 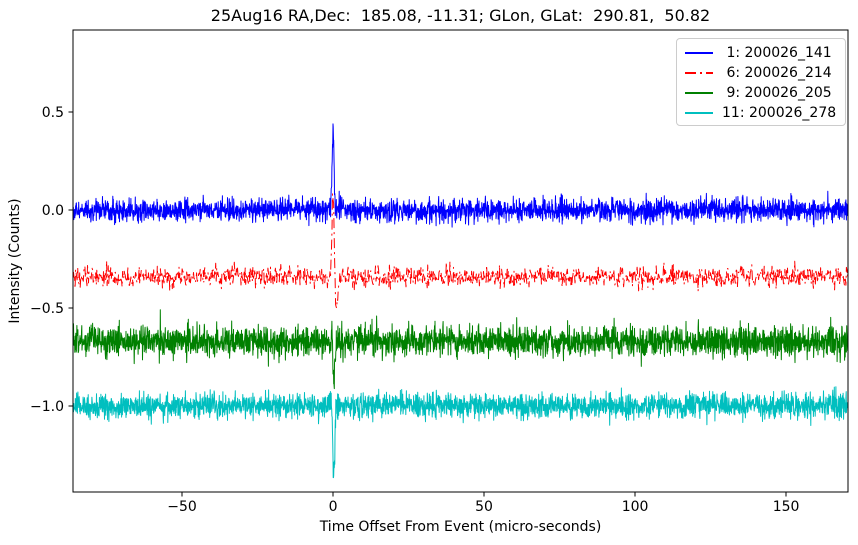 I want to click on legend-entry-label: 6: 200026_214, so click(x=777, y=73).